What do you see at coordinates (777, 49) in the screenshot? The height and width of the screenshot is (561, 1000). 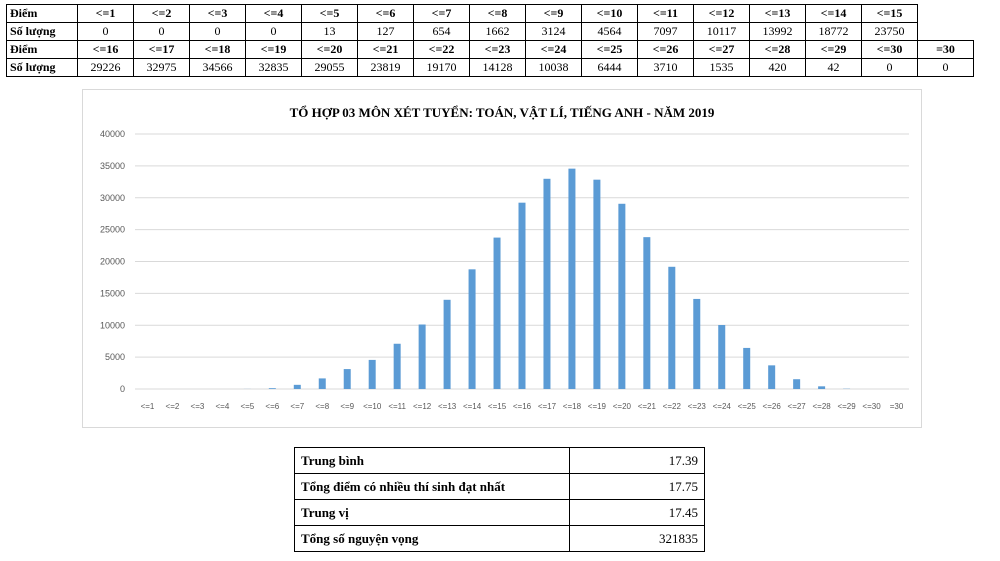 I see `score-header-cell: <=28` at bounding box center [777, 49].